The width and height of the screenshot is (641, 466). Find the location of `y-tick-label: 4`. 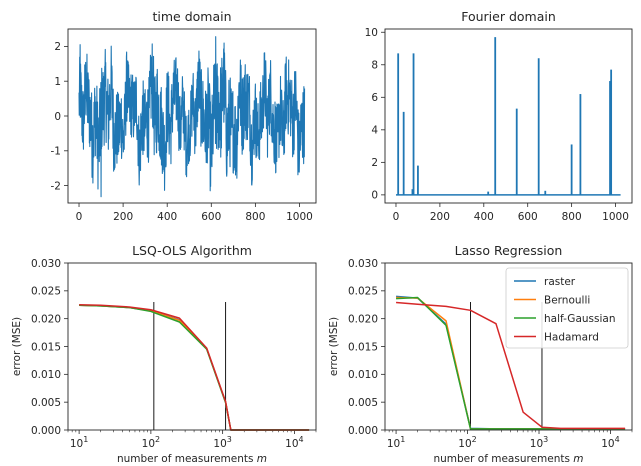

y-tick-label: 4 is located at coordinates (374, 131).